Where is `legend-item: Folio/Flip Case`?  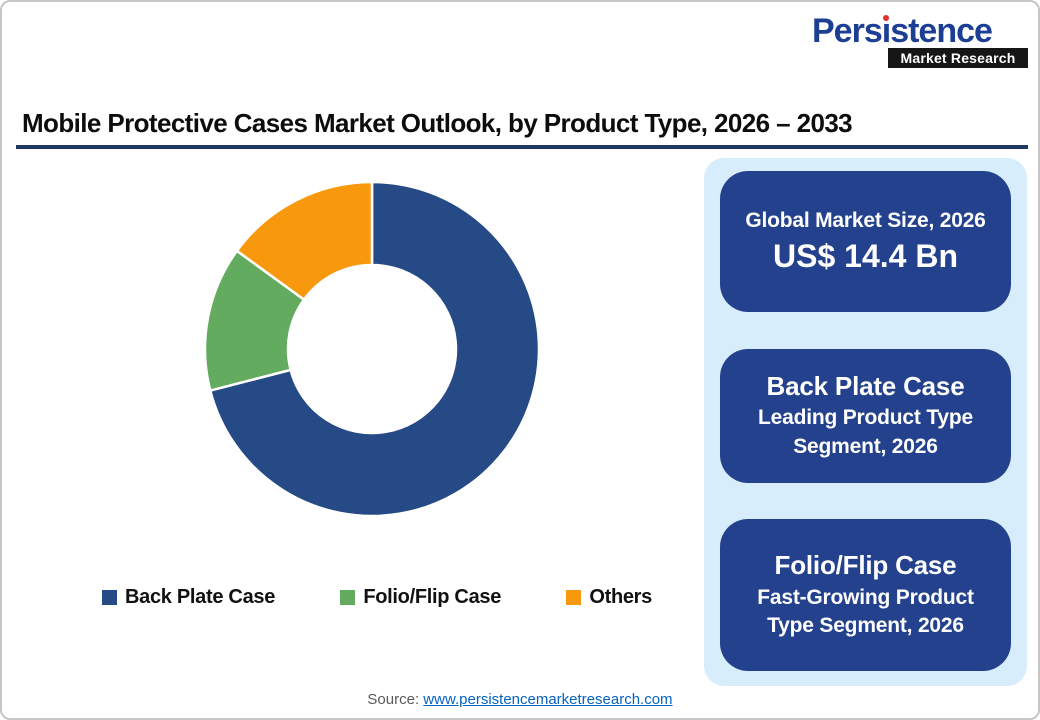
legend-item: Folio/Flip Case is located at coordinates (420, 597).